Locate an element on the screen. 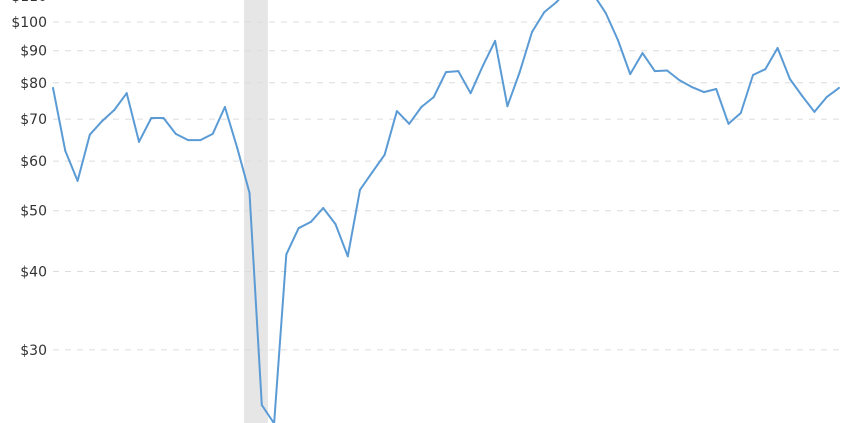 Image resolution: width=860 pixels, height=423 pixels. y-tick-label: $70 is located at coordinates (33, 120).